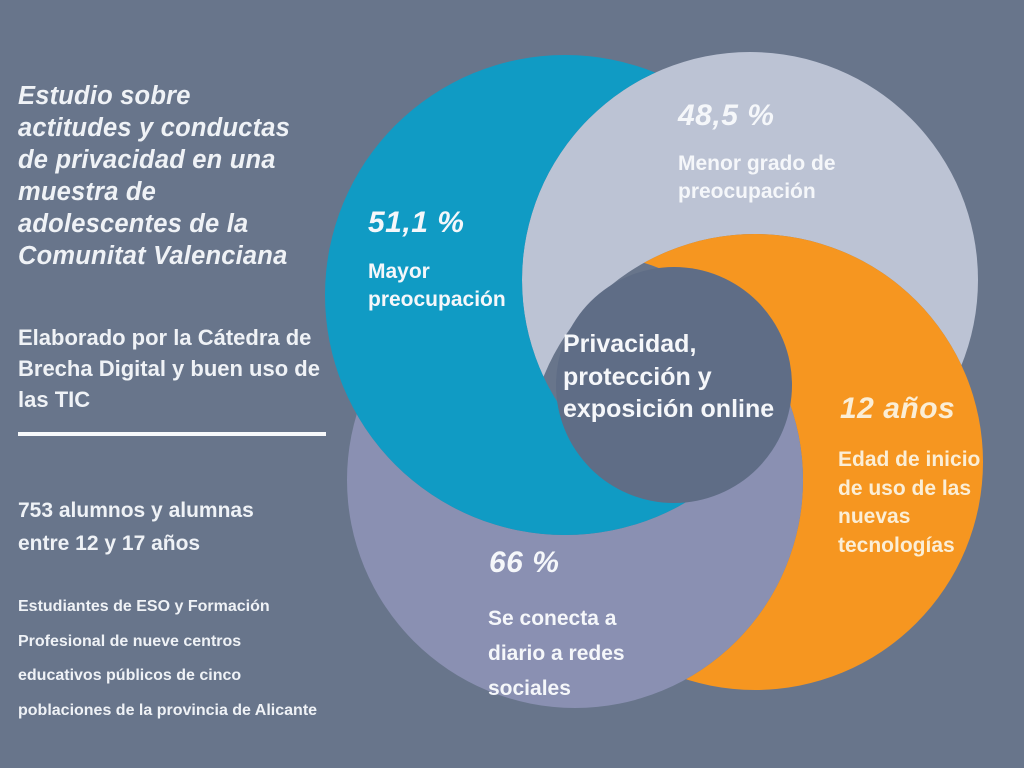 The image size is (1024, 768). What do you see at coordinates (630, 344) in the screenshot?
I see `center-line: Privacidad,` at bounding box center [630, 344].